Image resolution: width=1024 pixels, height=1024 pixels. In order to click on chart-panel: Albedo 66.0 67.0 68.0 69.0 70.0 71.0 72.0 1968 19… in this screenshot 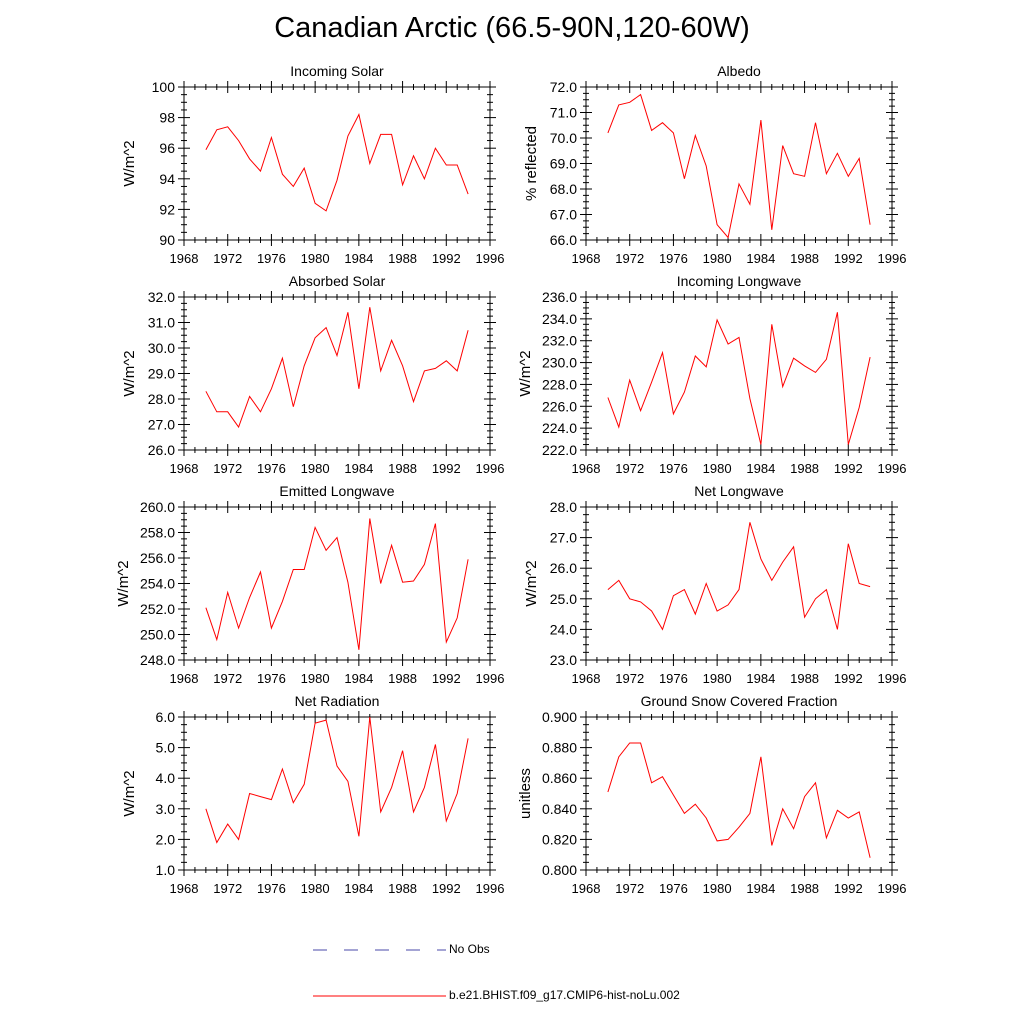, I will do `click(714, 164)`.